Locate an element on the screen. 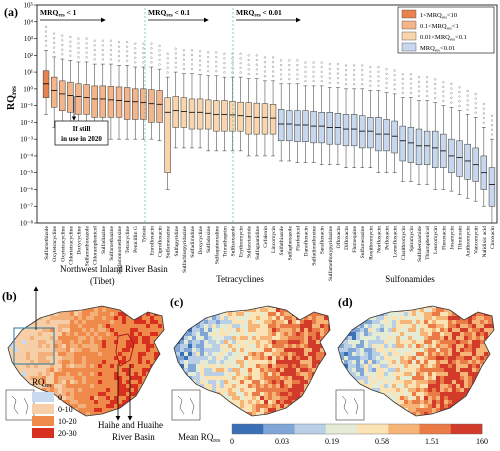  box-body is located at coordinates (159, 106).